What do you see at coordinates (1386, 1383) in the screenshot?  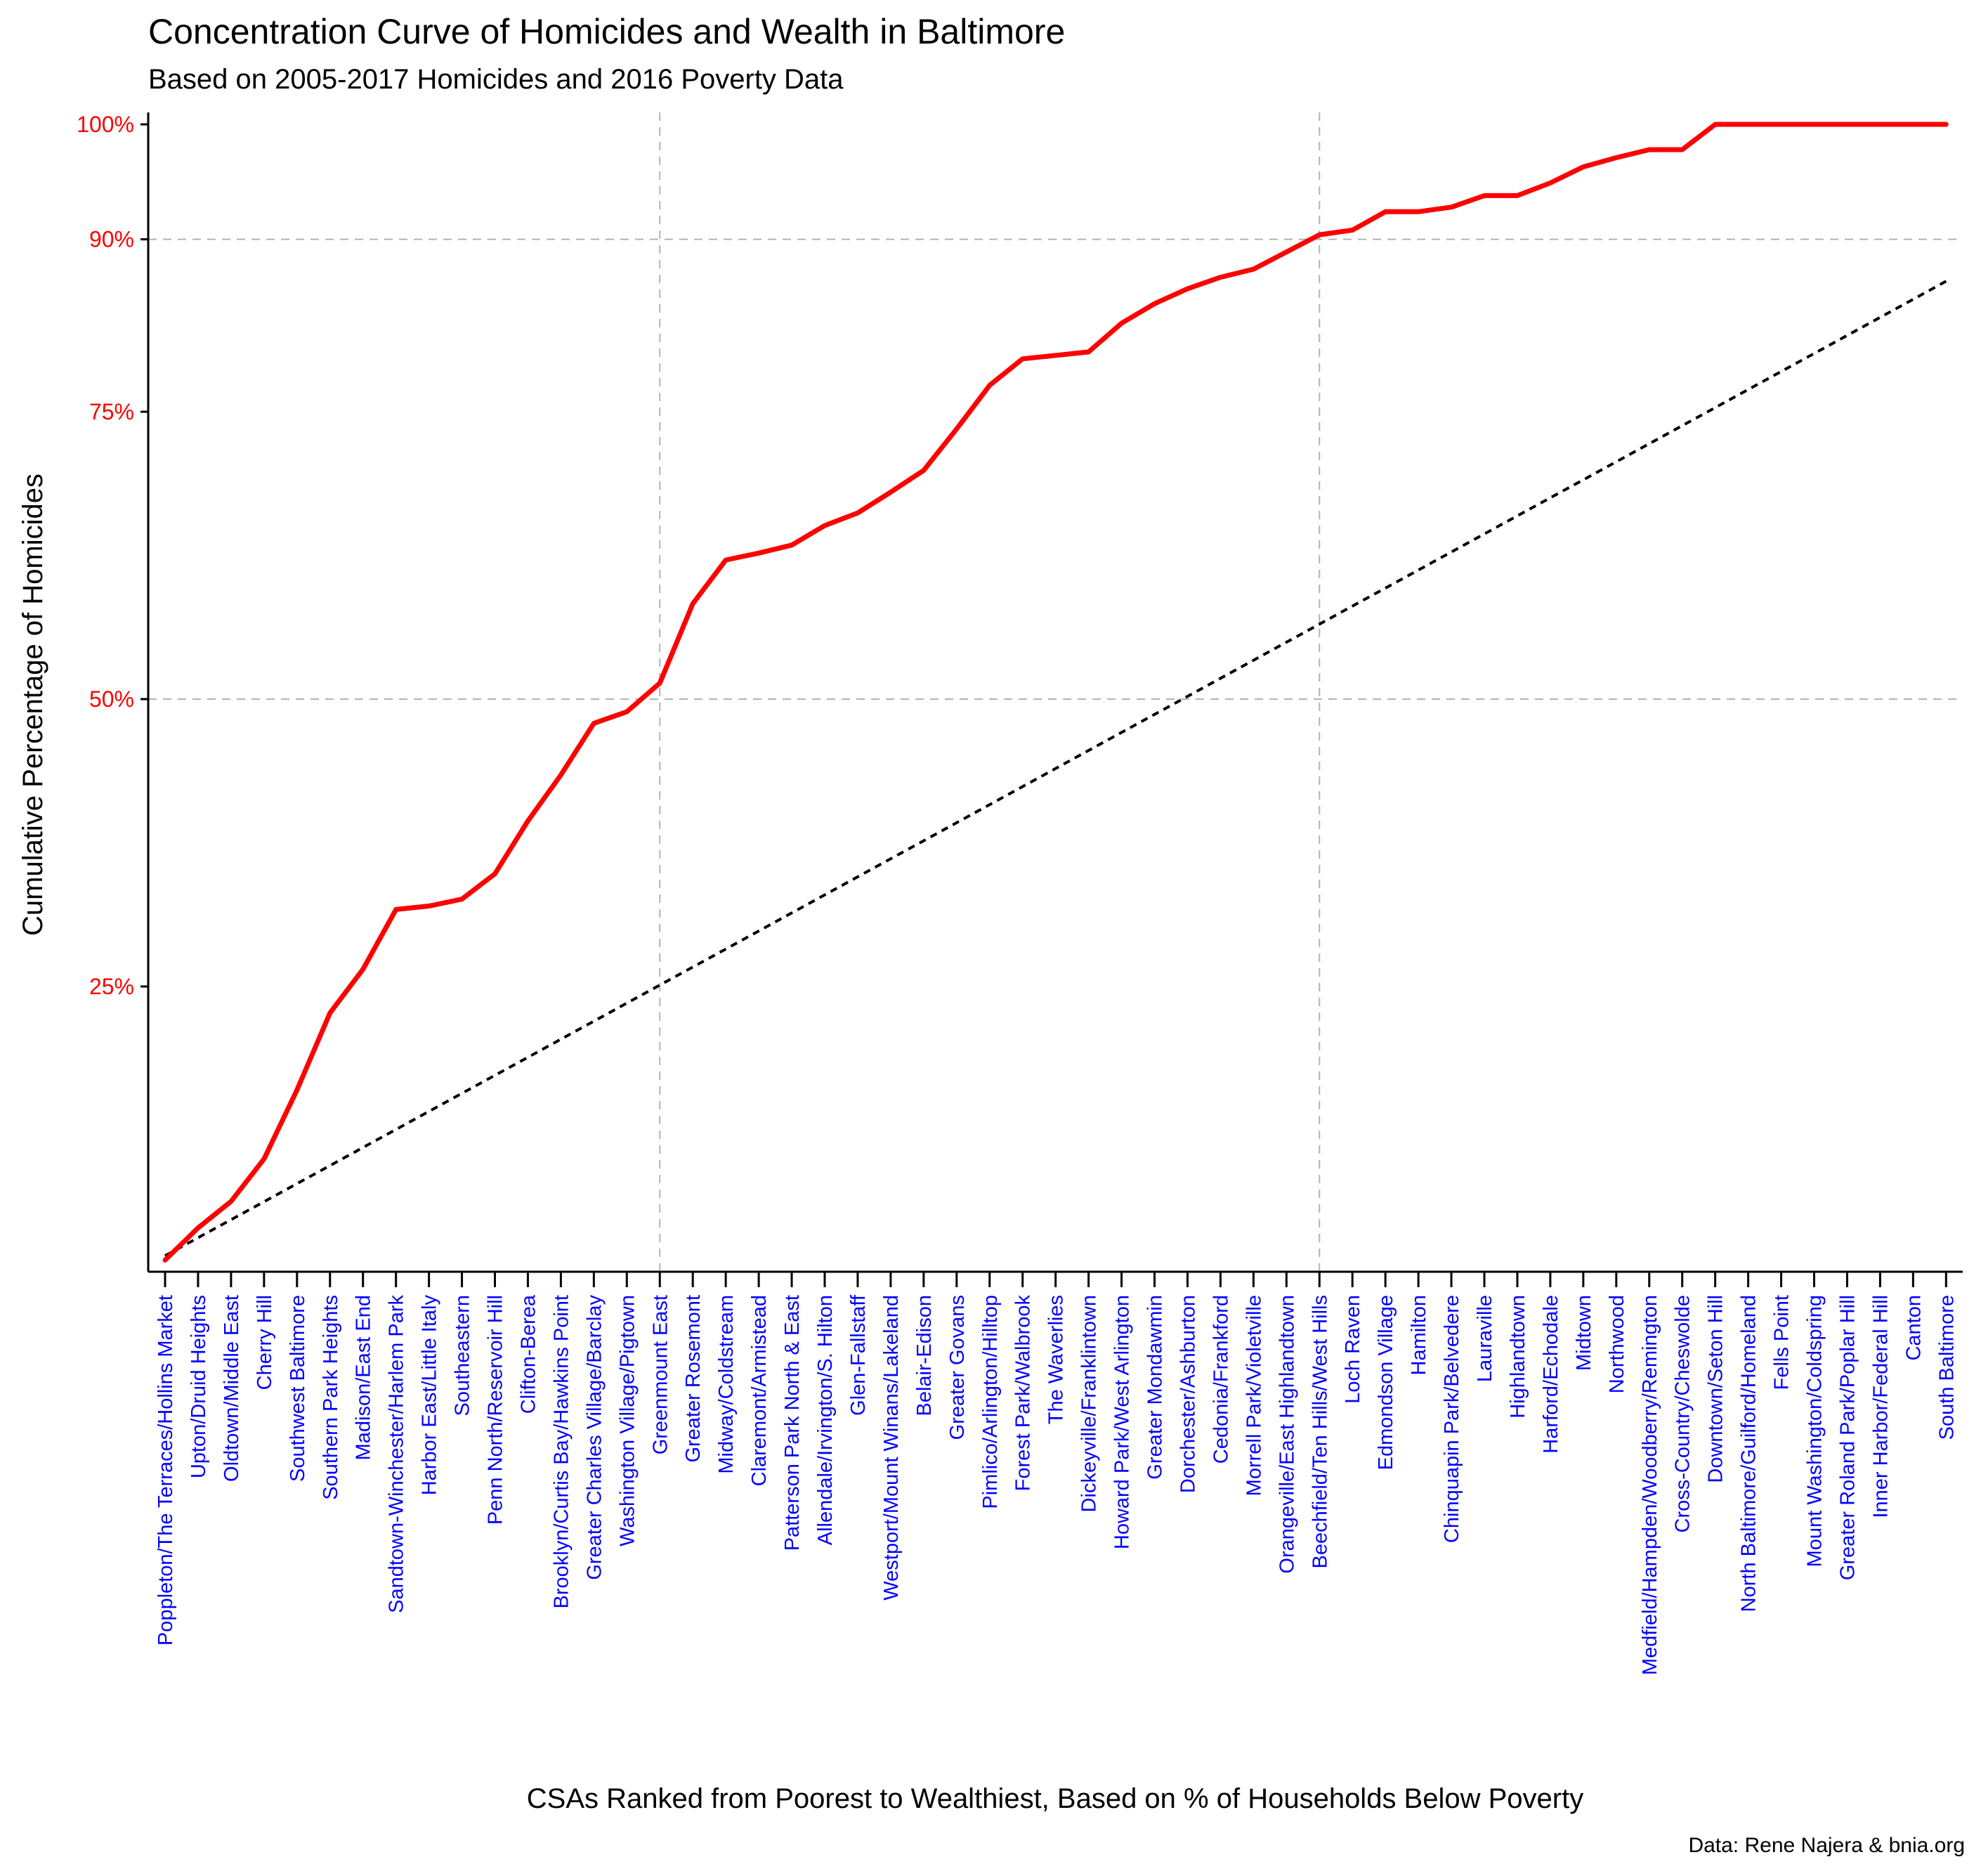 I see `x-tick-label: Edmondson Village` at bounding box center [1386, 1383].